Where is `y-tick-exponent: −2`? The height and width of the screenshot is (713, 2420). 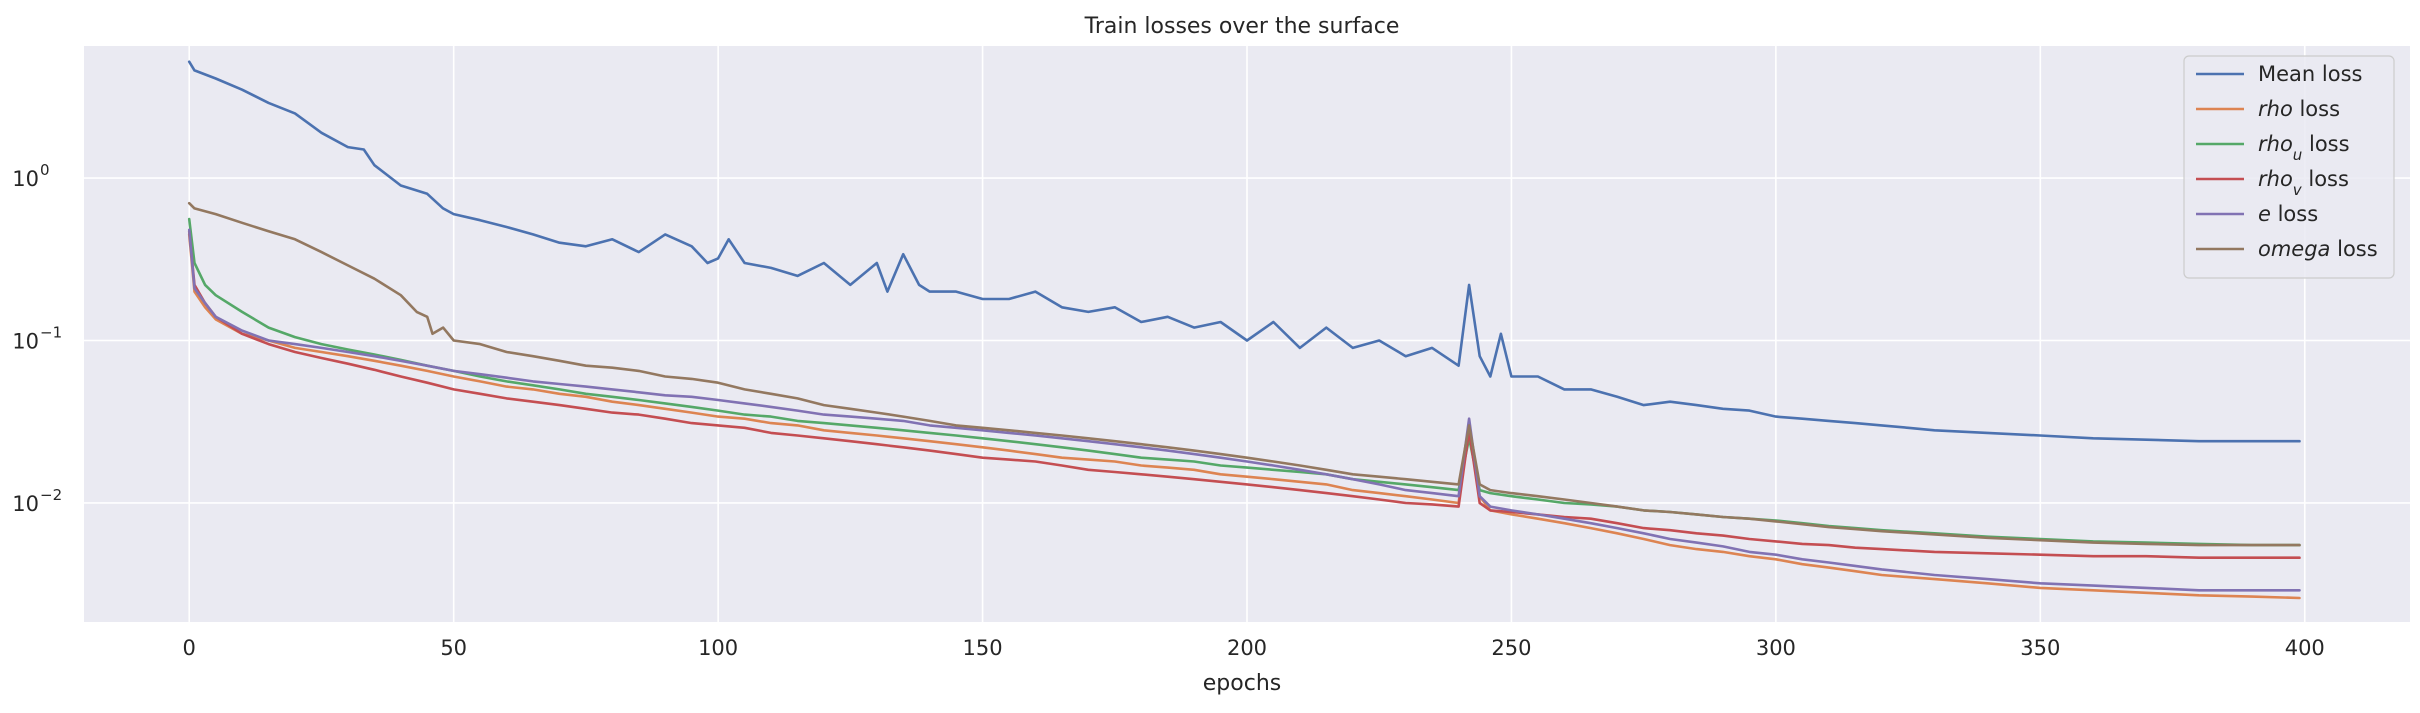
y-tick-exponent: −2 is located at coordinates (51, 495).